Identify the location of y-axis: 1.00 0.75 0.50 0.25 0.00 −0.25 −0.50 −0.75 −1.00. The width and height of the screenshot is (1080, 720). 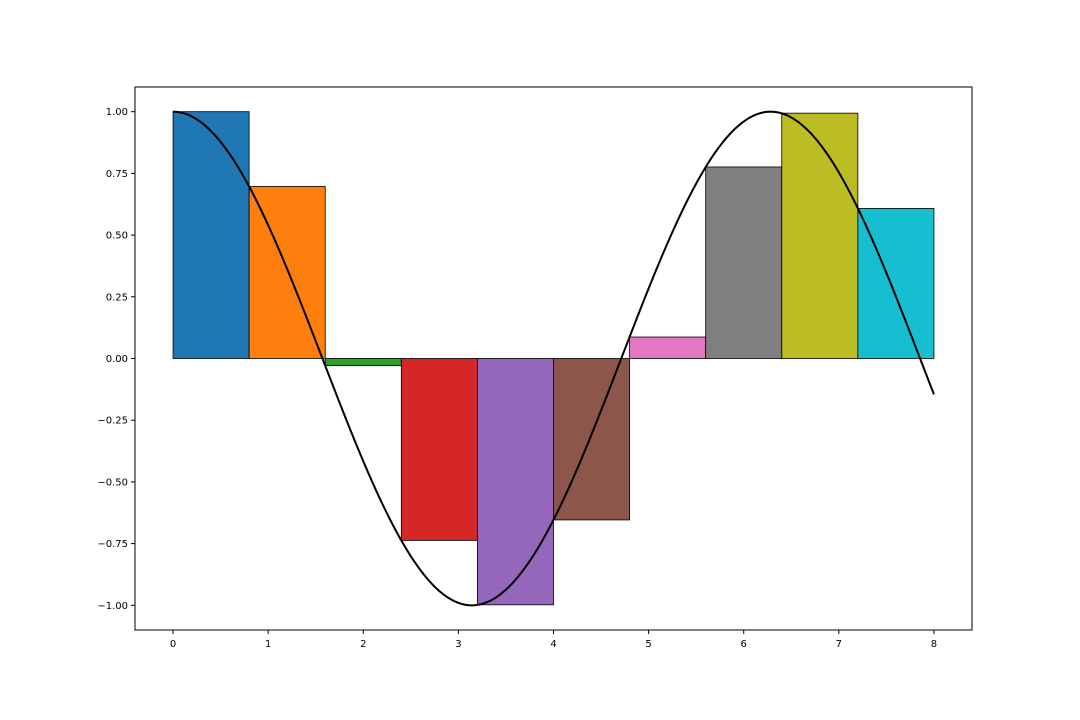
(116, 359).